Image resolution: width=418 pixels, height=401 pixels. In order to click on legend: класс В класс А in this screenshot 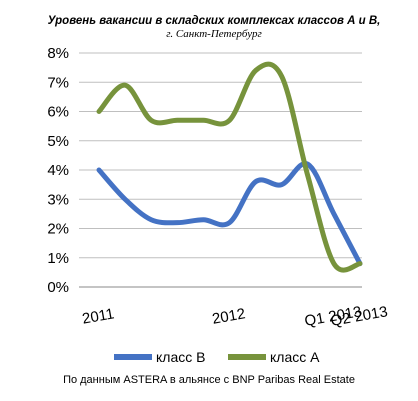, I will do `click(217, 357)`.